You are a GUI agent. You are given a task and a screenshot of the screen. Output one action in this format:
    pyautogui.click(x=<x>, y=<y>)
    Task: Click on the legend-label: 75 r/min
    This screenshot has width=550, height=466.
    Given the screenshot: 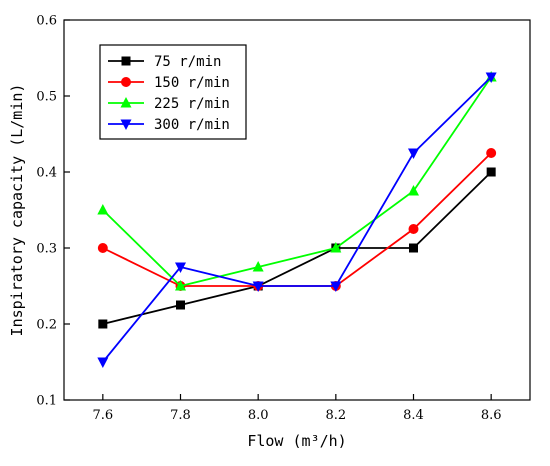 What is the action you would take?
    pyautogui.click(x=187, y=62)
    